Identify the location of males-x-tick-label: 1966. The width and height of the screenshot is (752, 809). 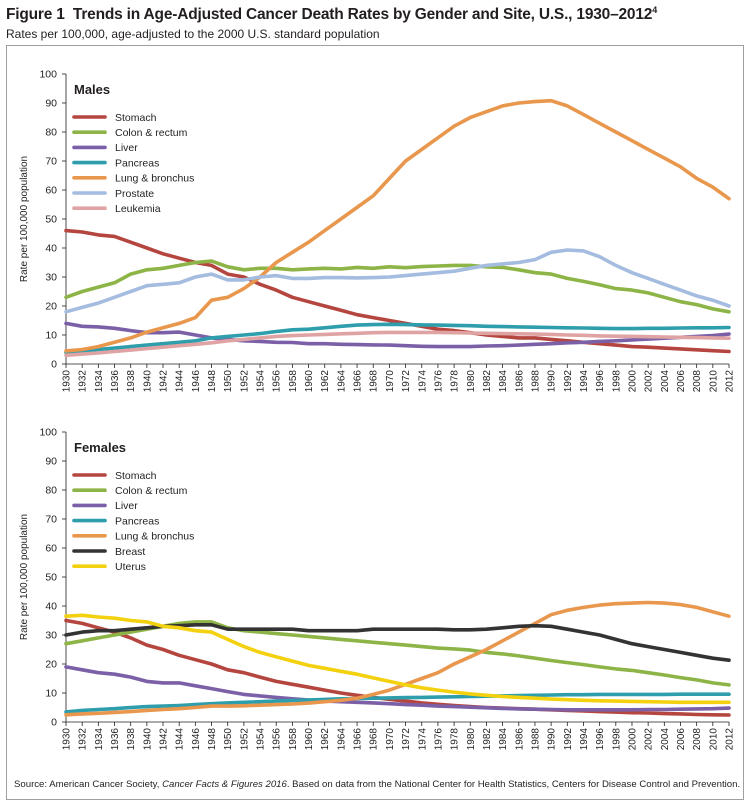
(358, 381).